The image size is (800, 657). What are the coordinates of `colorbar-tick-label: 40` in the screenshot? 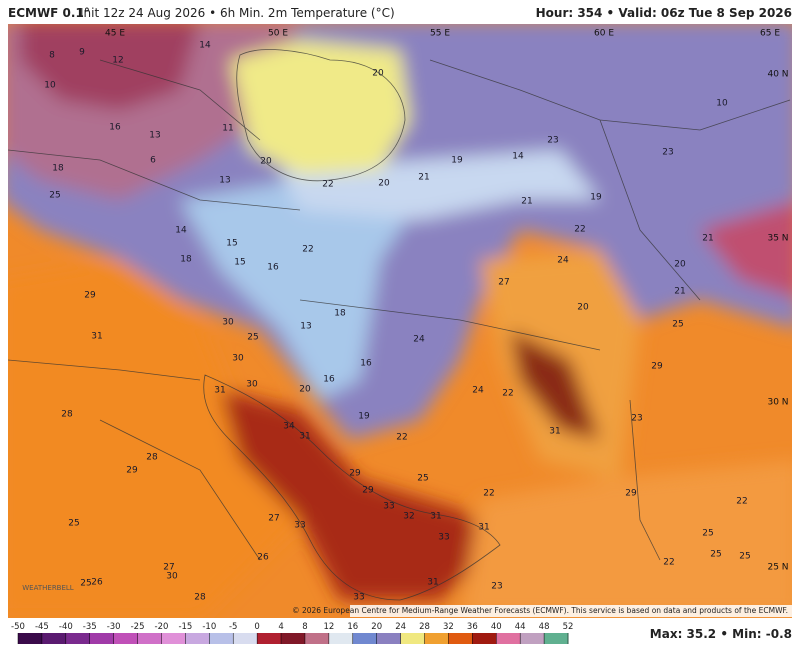 It's located at (496, 627).